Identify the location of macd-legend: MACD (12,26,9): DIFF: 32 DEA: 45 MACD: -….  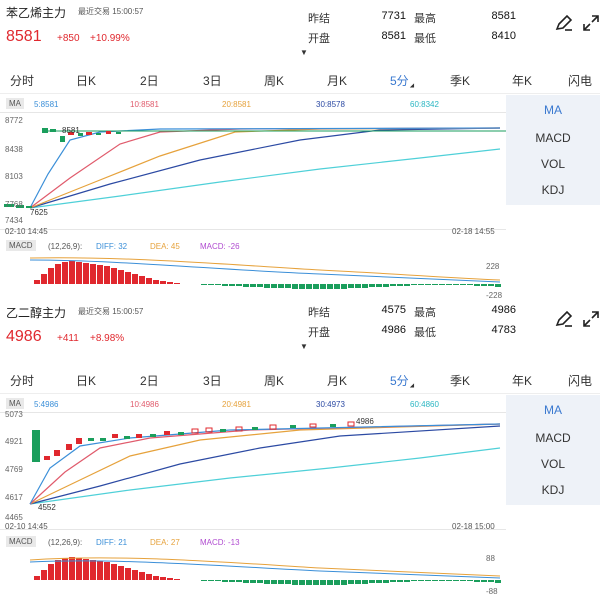
(252, 247).